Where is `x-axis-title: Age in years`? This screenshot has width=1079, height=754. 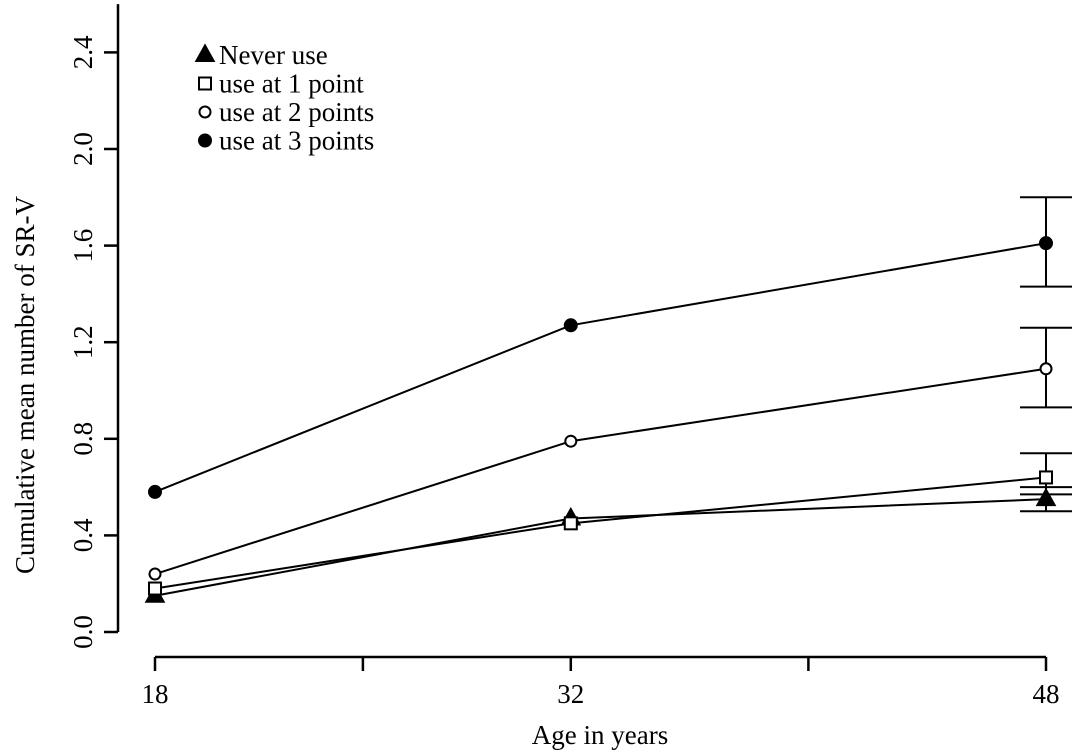
x-axis-title: Age in years is located at coordinates (600, 735).